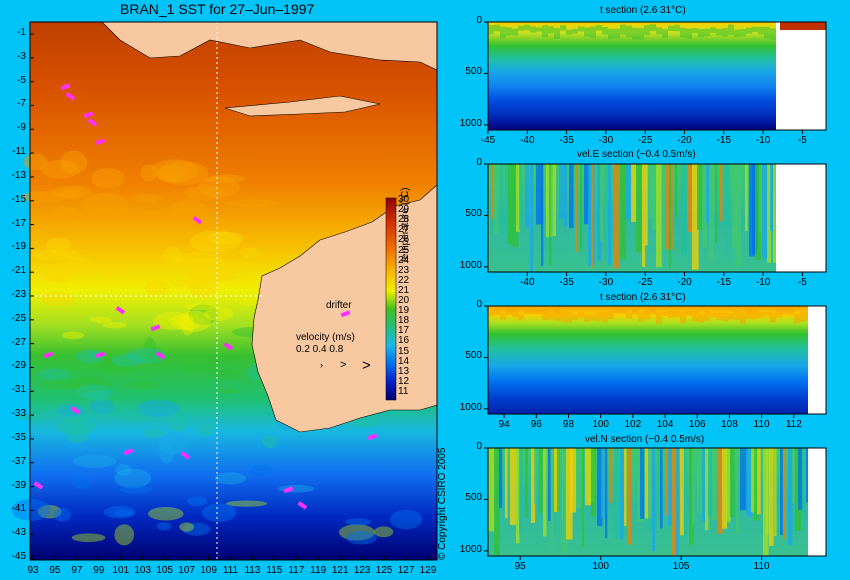 Image resolution: width=850 pixels, height=580 pixels. What do you see at coordinates (21, 104) in the screenshot?
I see `lat-tick-label: -7` at bounding box center [21, 104].